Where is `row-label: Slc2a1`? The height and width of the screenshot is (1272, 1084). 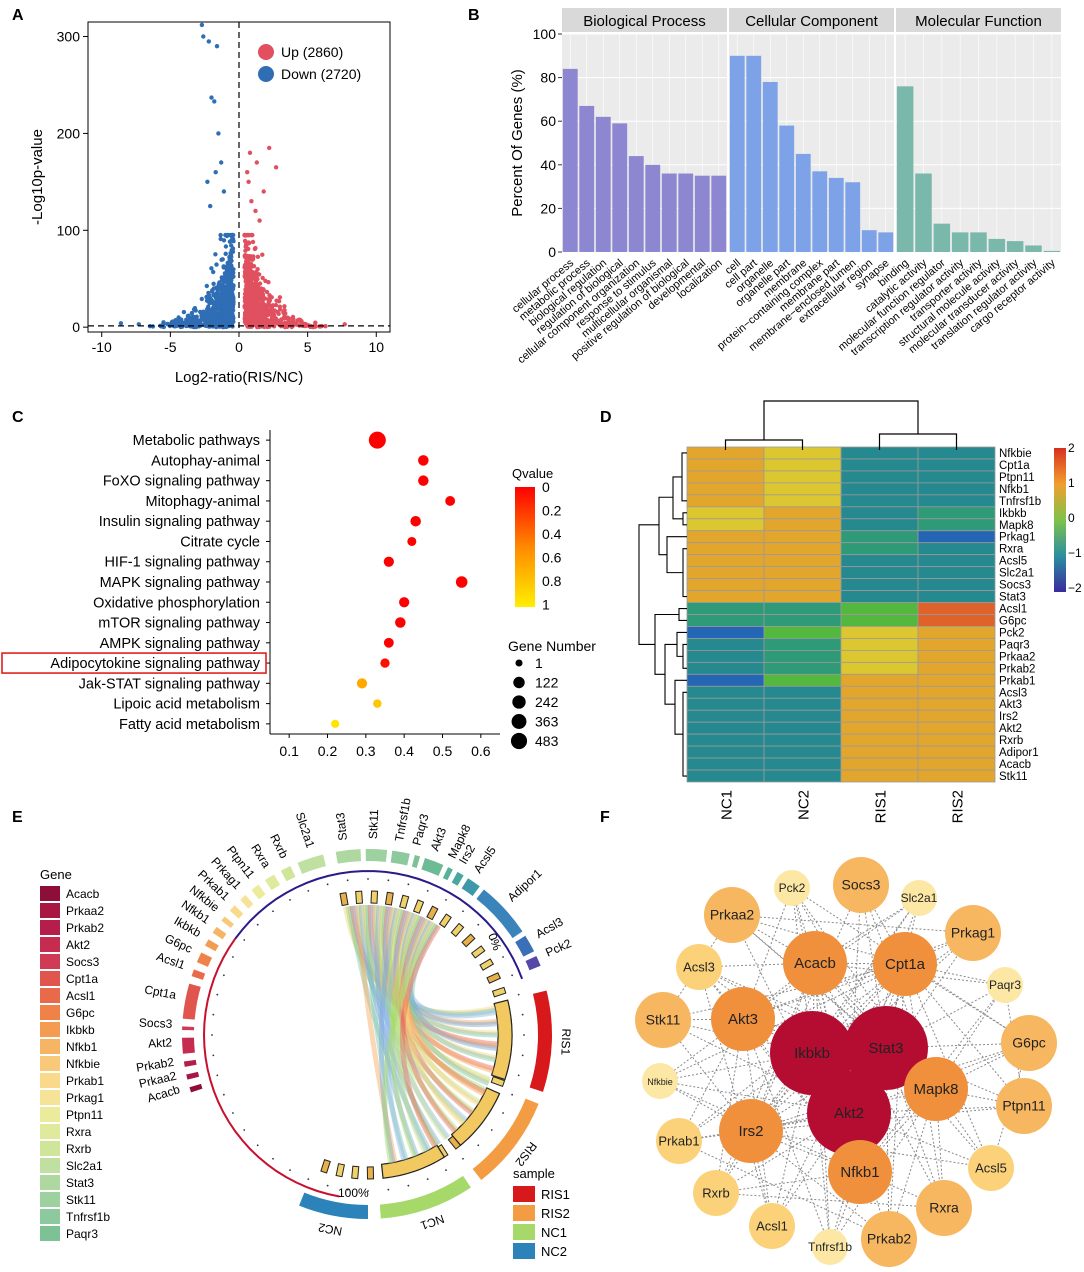 row-label: Slc2a1 is located at coordinates (1016, 574).